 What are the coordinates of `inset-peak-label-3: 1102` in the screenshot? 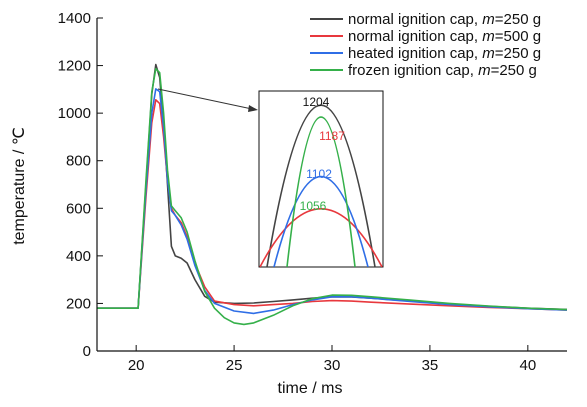 It's located at (319, 174).